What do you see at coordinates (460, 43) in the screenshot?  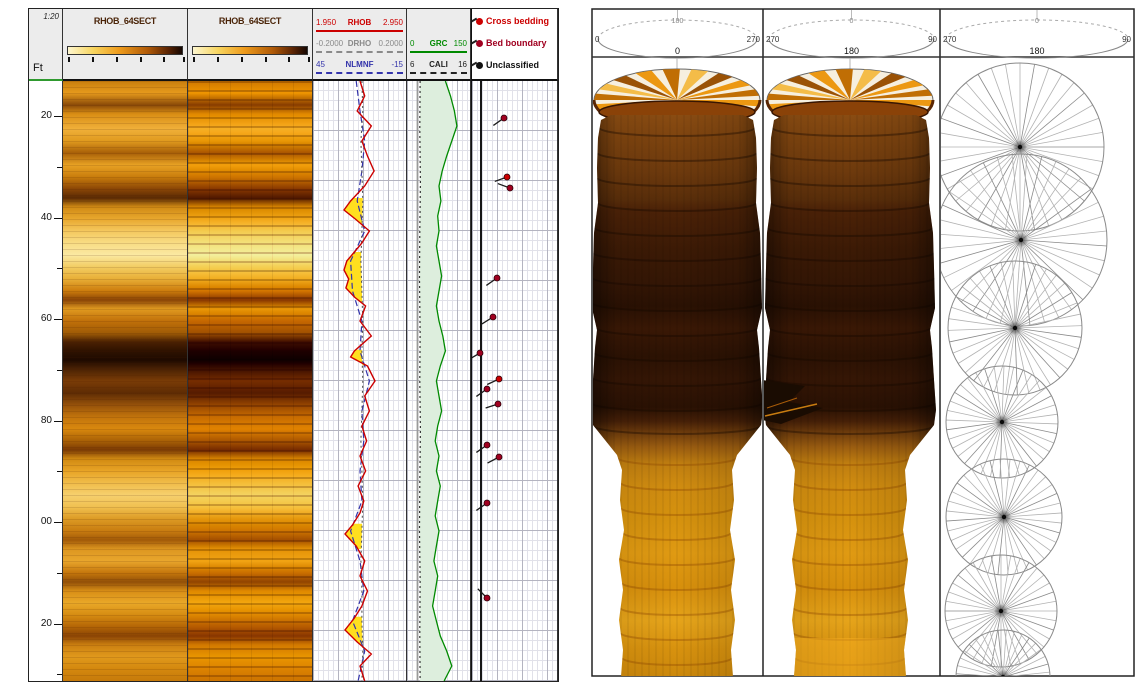 I see `grc-max: 150` at bounding box center [460, 43].